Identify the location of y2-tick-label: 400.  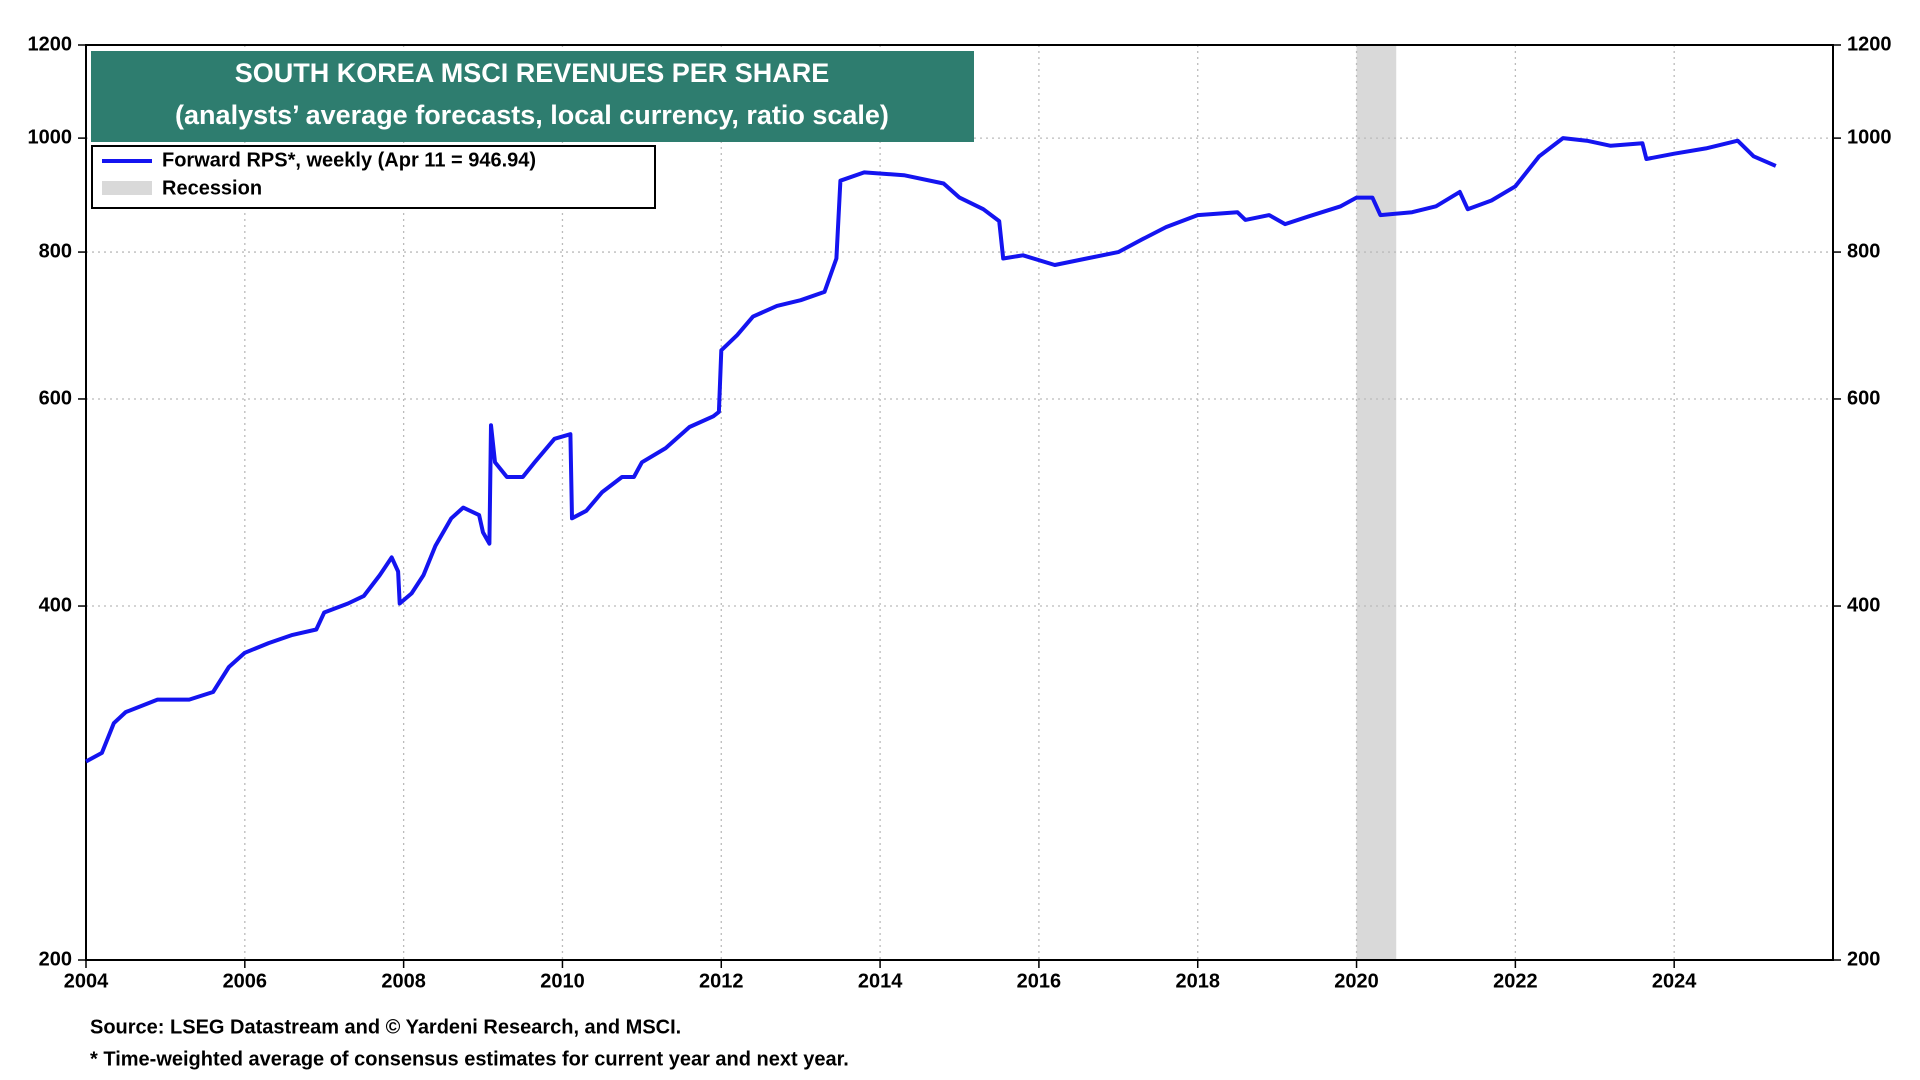
(1863, 605).